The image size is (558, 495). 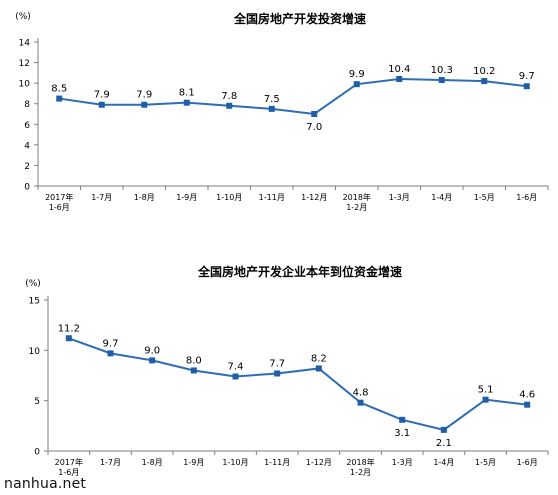 I want to click on data-label: 10.2, so click(x=484, y=71).